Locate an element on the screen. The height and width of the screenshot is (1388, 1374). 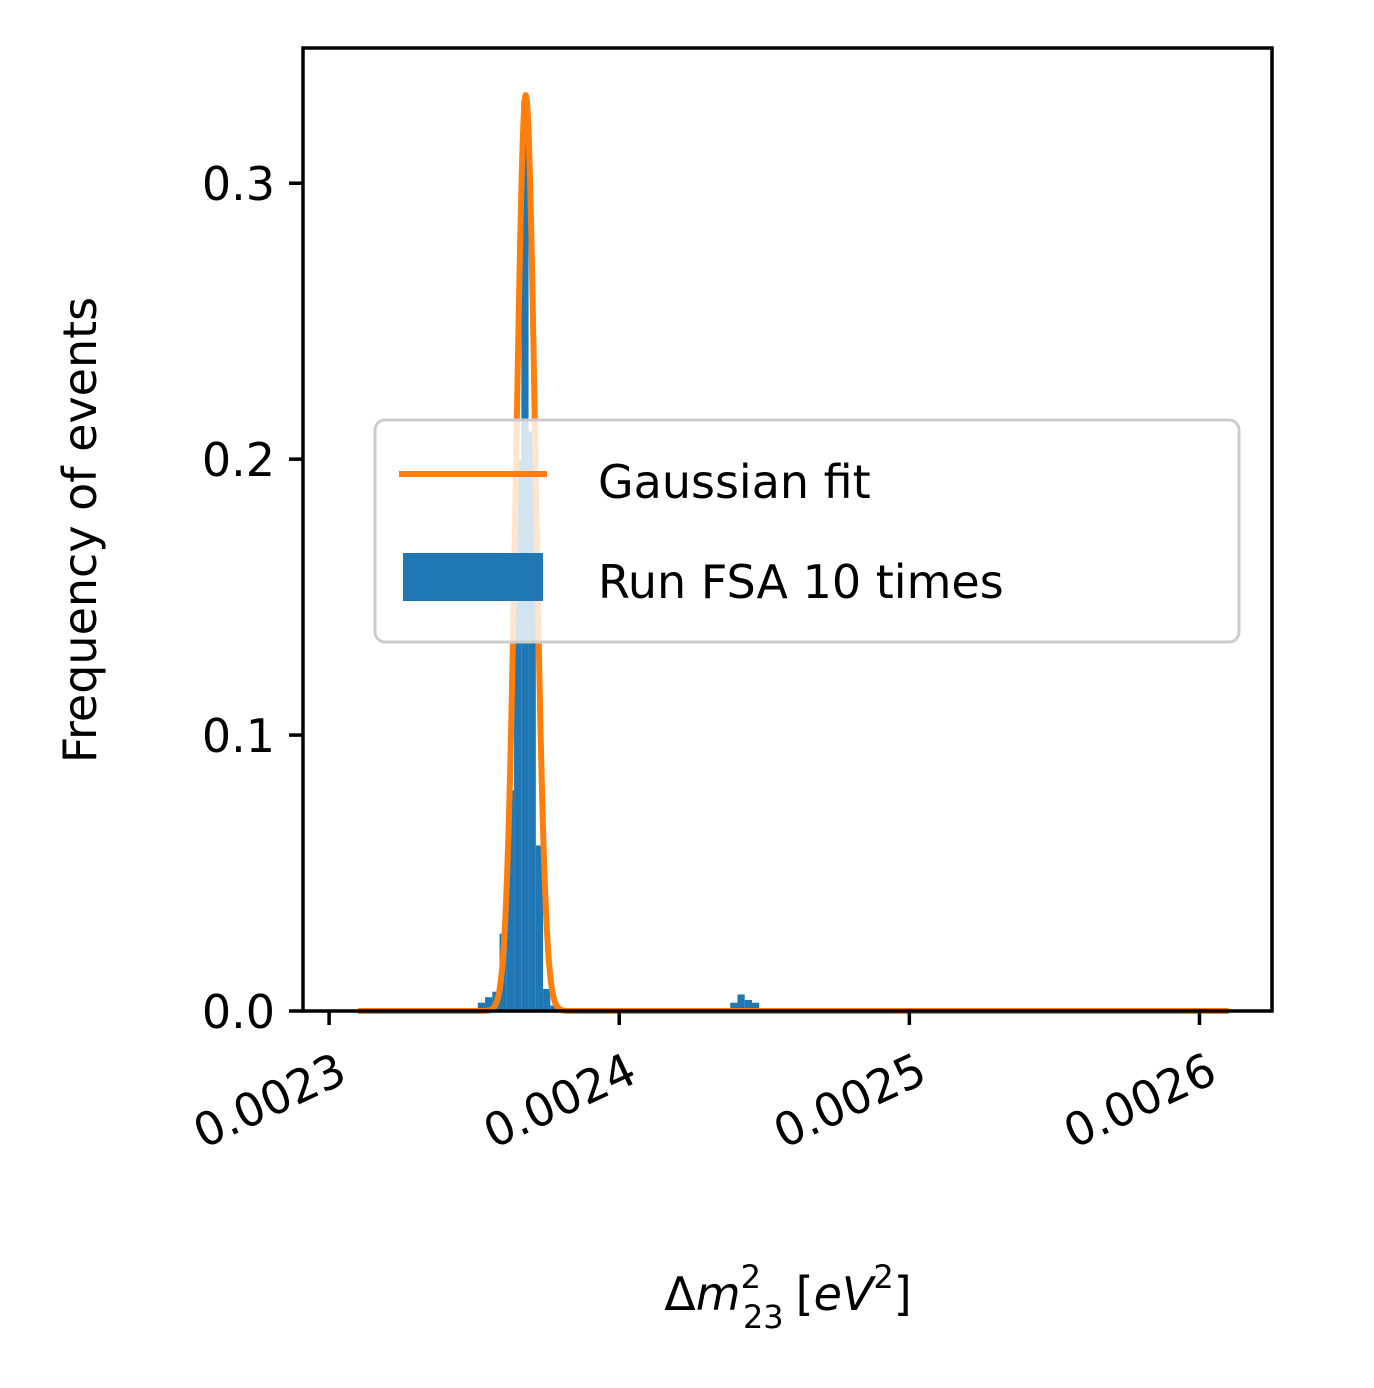
legend: Gaussian fit Run FSA 10 times is located at coordinates (807, 531).